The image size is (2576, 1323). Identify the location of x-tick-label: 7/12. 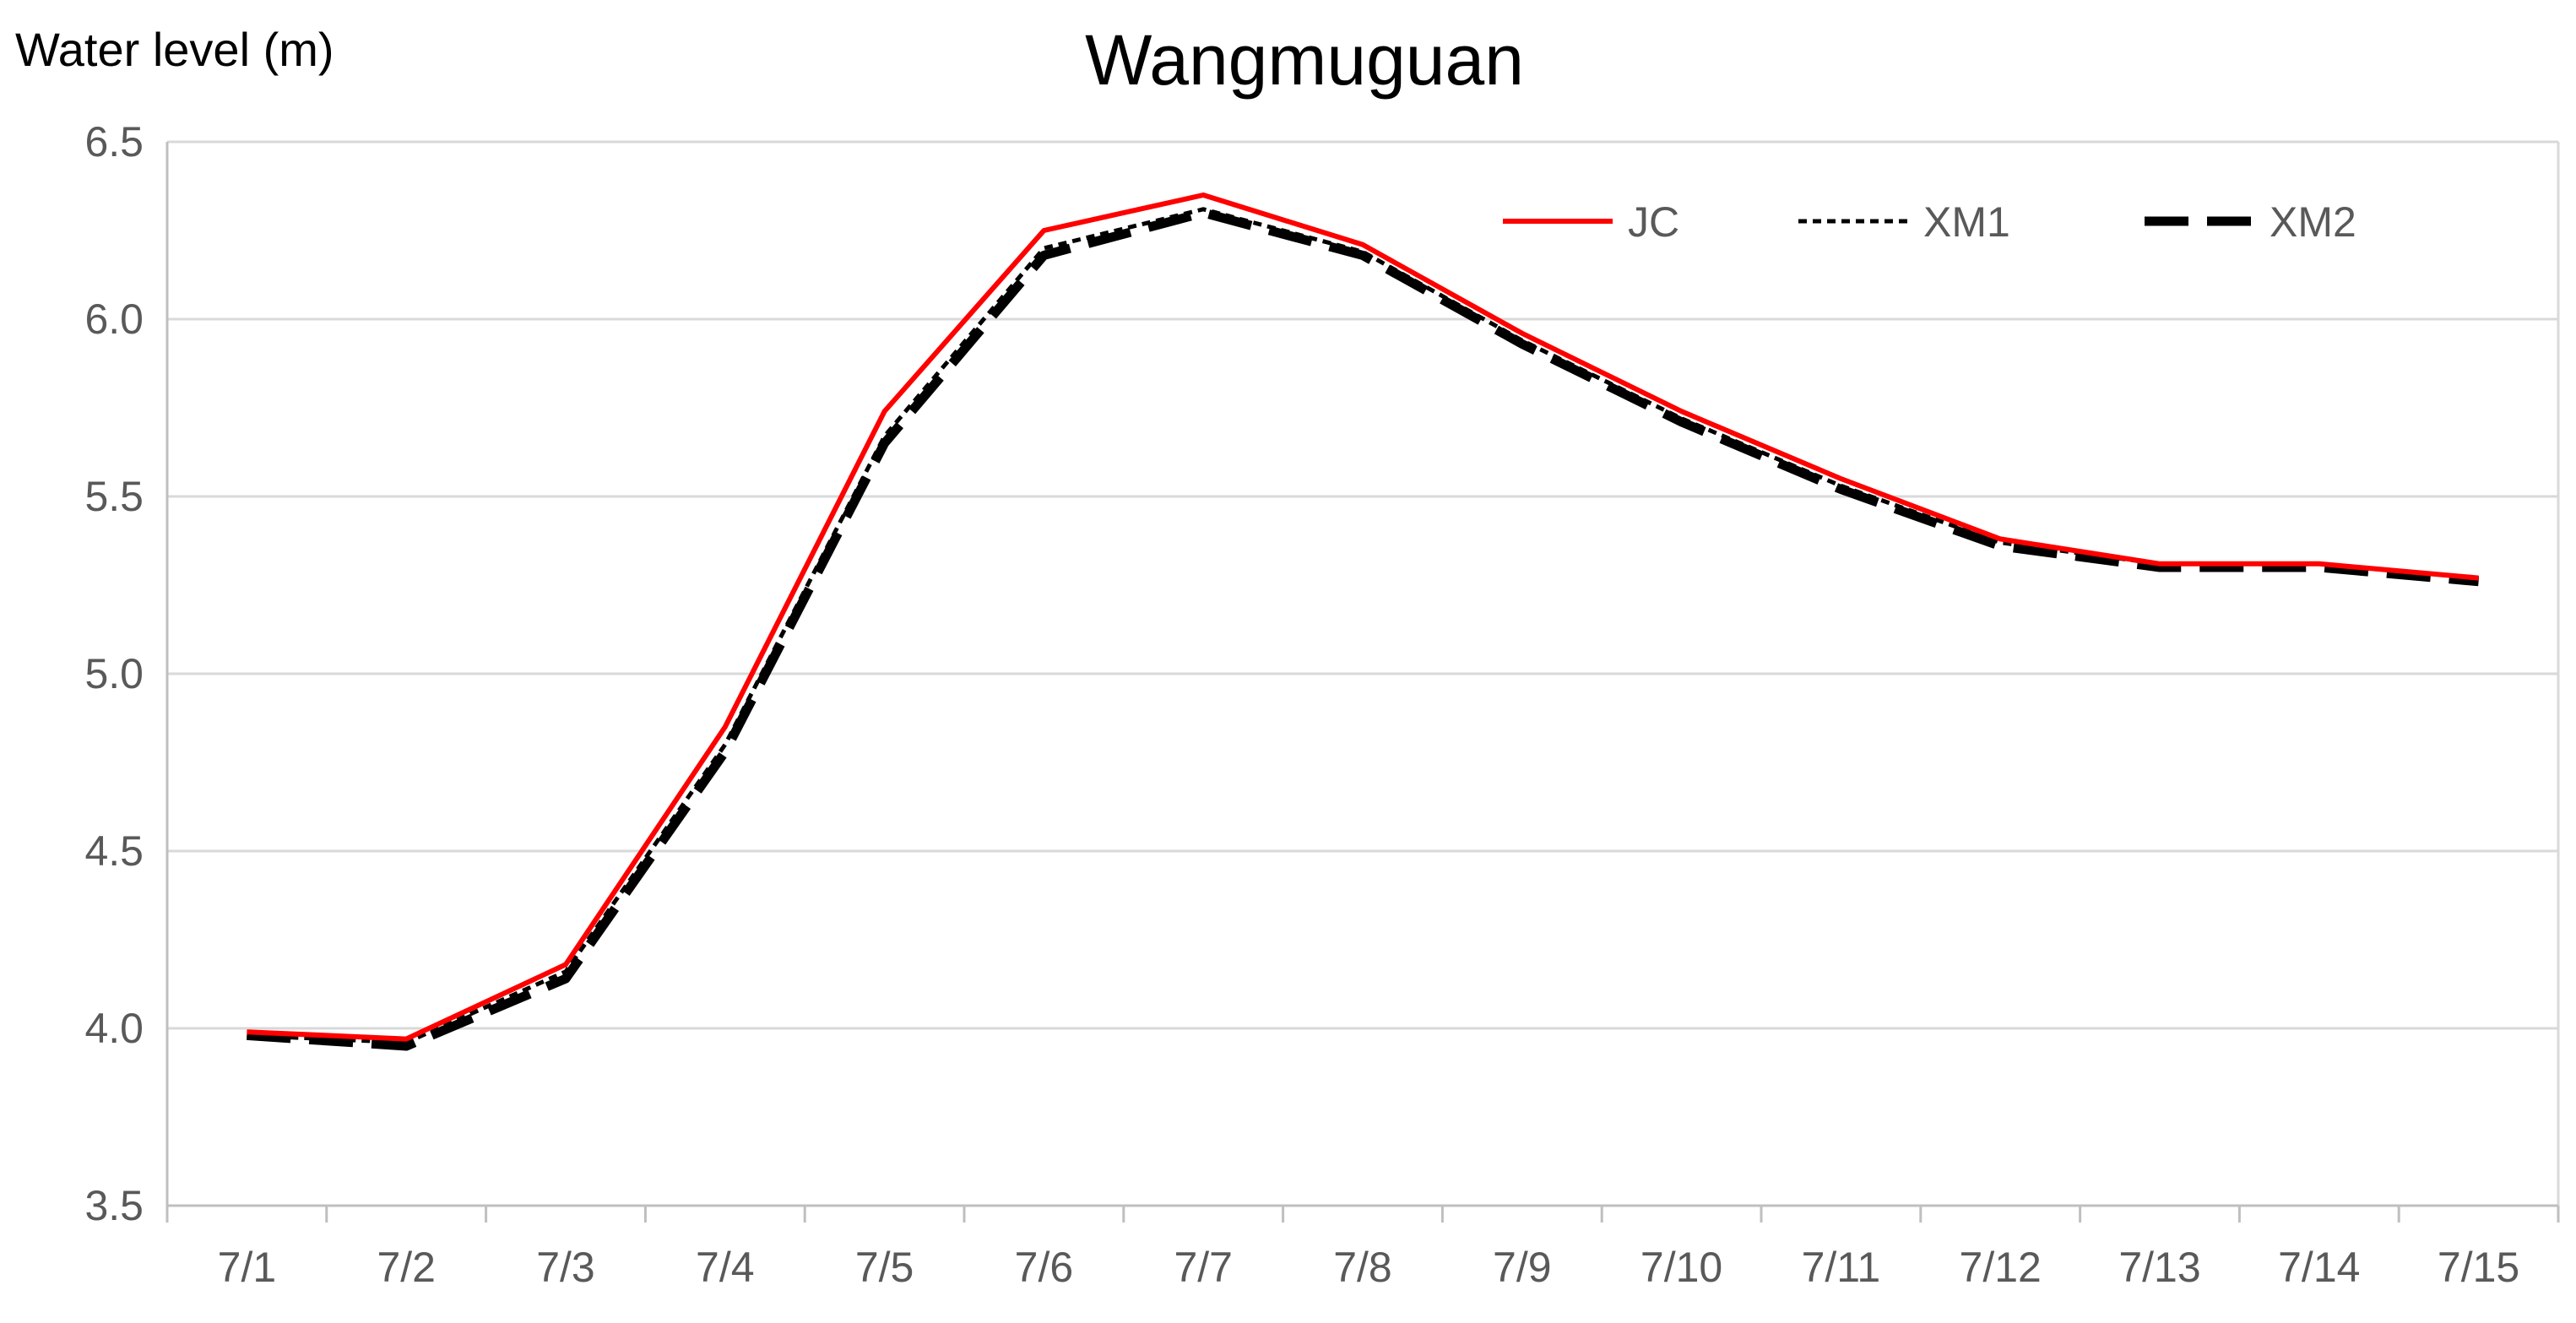
(2001, 1267).